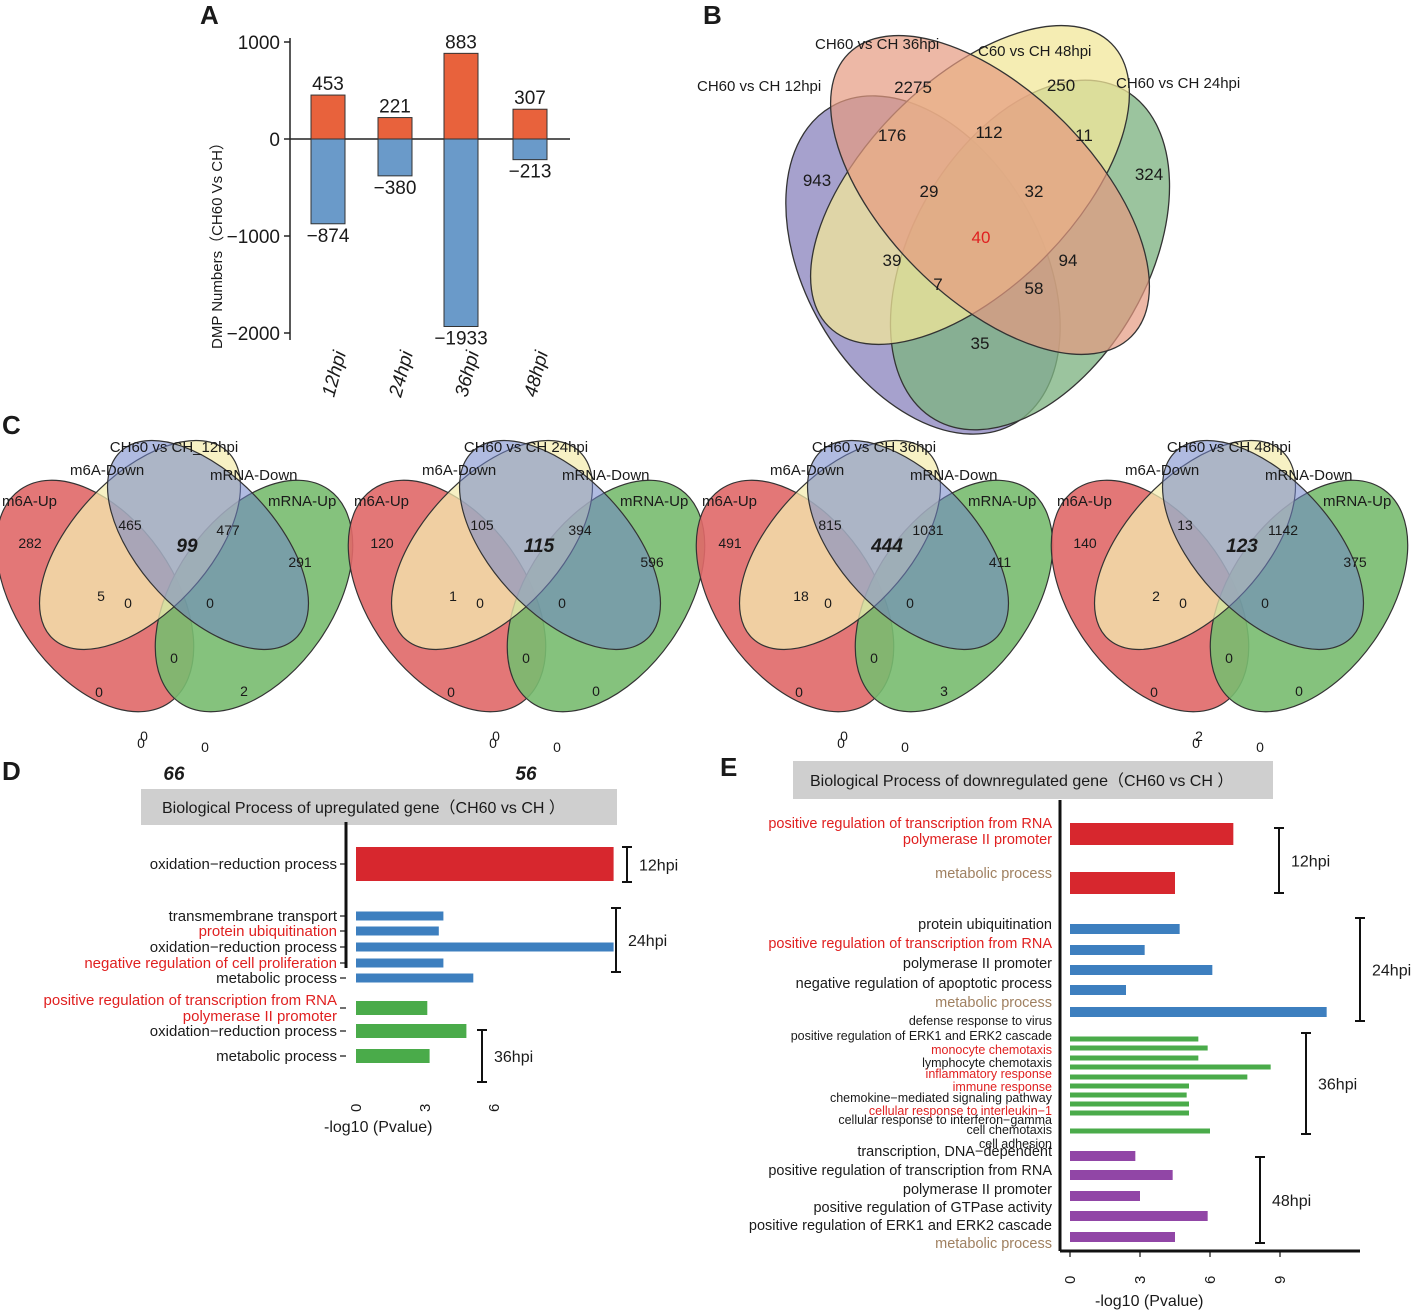 This screenshot has height=1311, width=1415. What do you see at coordinates (1070, 1280) in the screenshot?
I see `x-tick-label: 0` at bounding box center [1070, 1280].